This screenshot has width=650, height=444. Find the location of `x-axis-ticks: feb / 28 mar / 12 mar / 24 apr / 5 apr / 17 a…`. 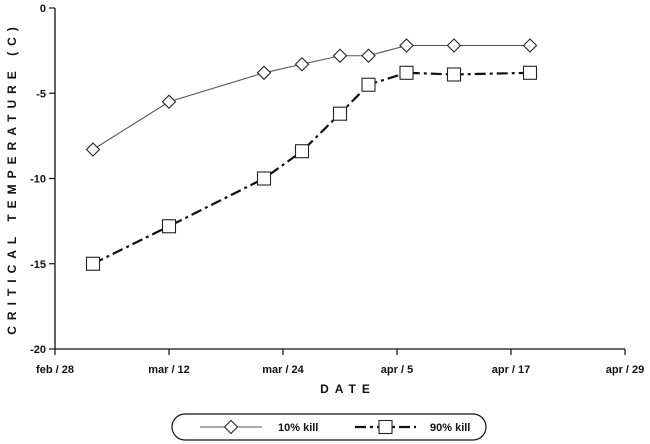

x-axis-ticks: feb / 28 mar / 12 mar / 24 apr / 5 apr / 17 a… is located at coordinates (340, 362).